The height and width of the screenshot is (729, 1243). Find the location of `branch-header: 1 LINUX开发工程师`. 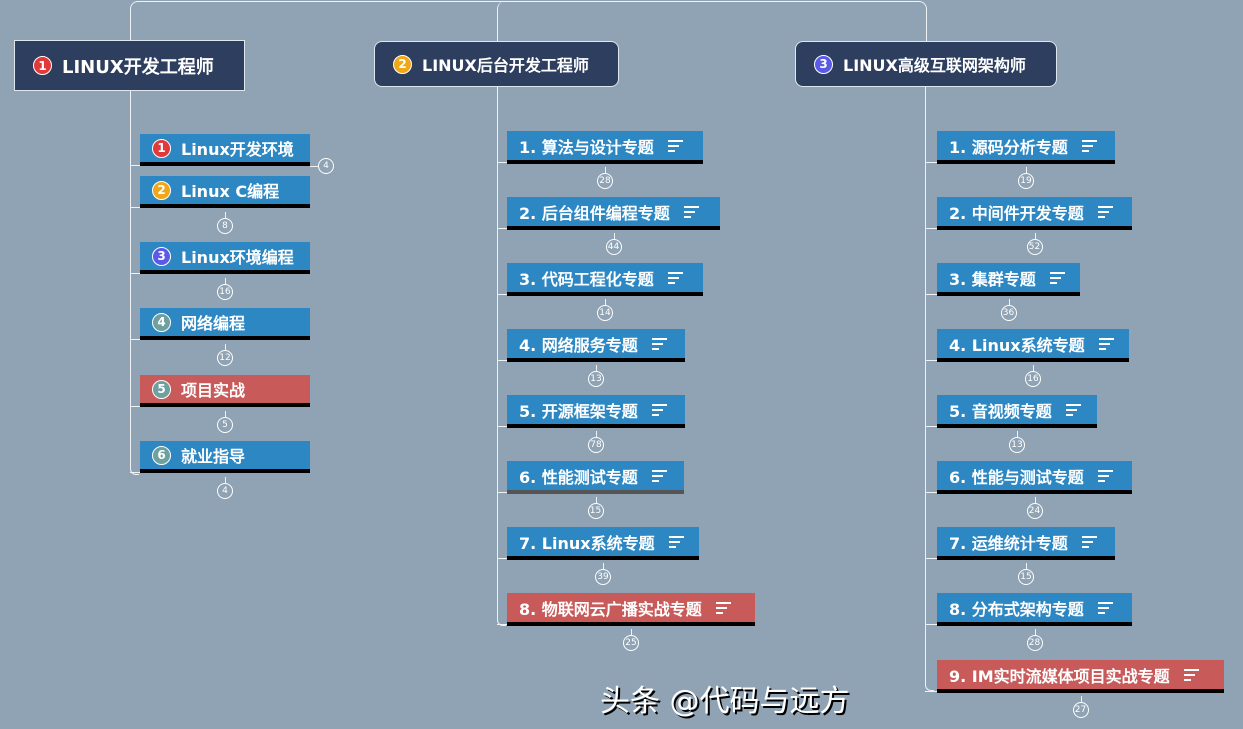

branch-header: 1 LINUX开发工程师 is located at coordinates (129, 65).